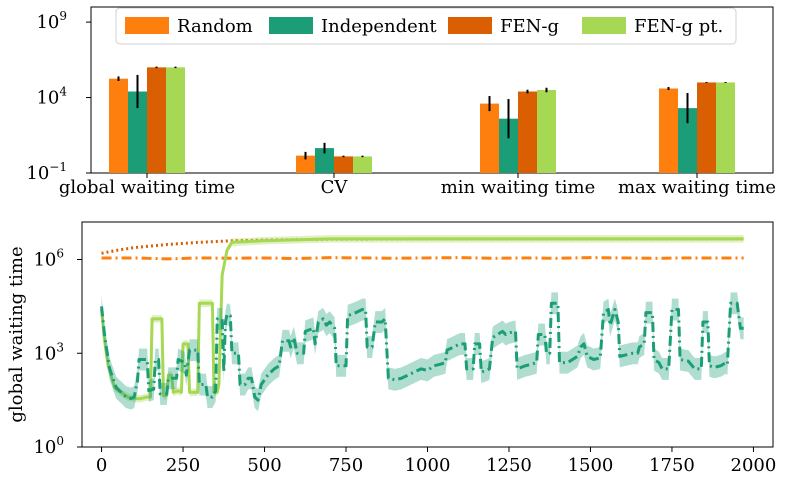 The width and height of the screenshot is (789, 480). I want to click on y-tick-label-exponent: 6, so click(60, 254).